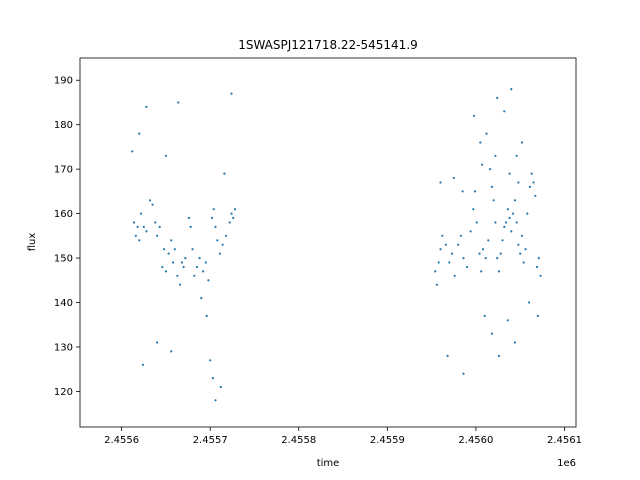 The image size is (640, 480). I want to click on x-tick-label: 2.4560, so click(475, 440).